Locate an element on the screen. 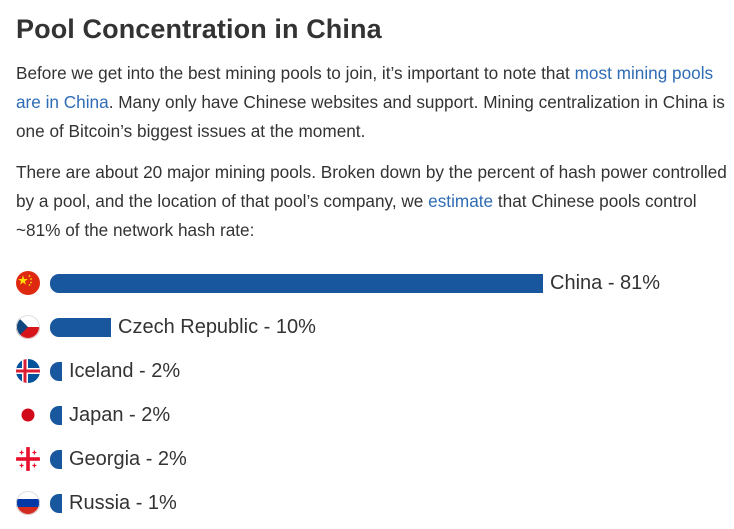  czech-flag-icon is located at coordinates (28, 327).